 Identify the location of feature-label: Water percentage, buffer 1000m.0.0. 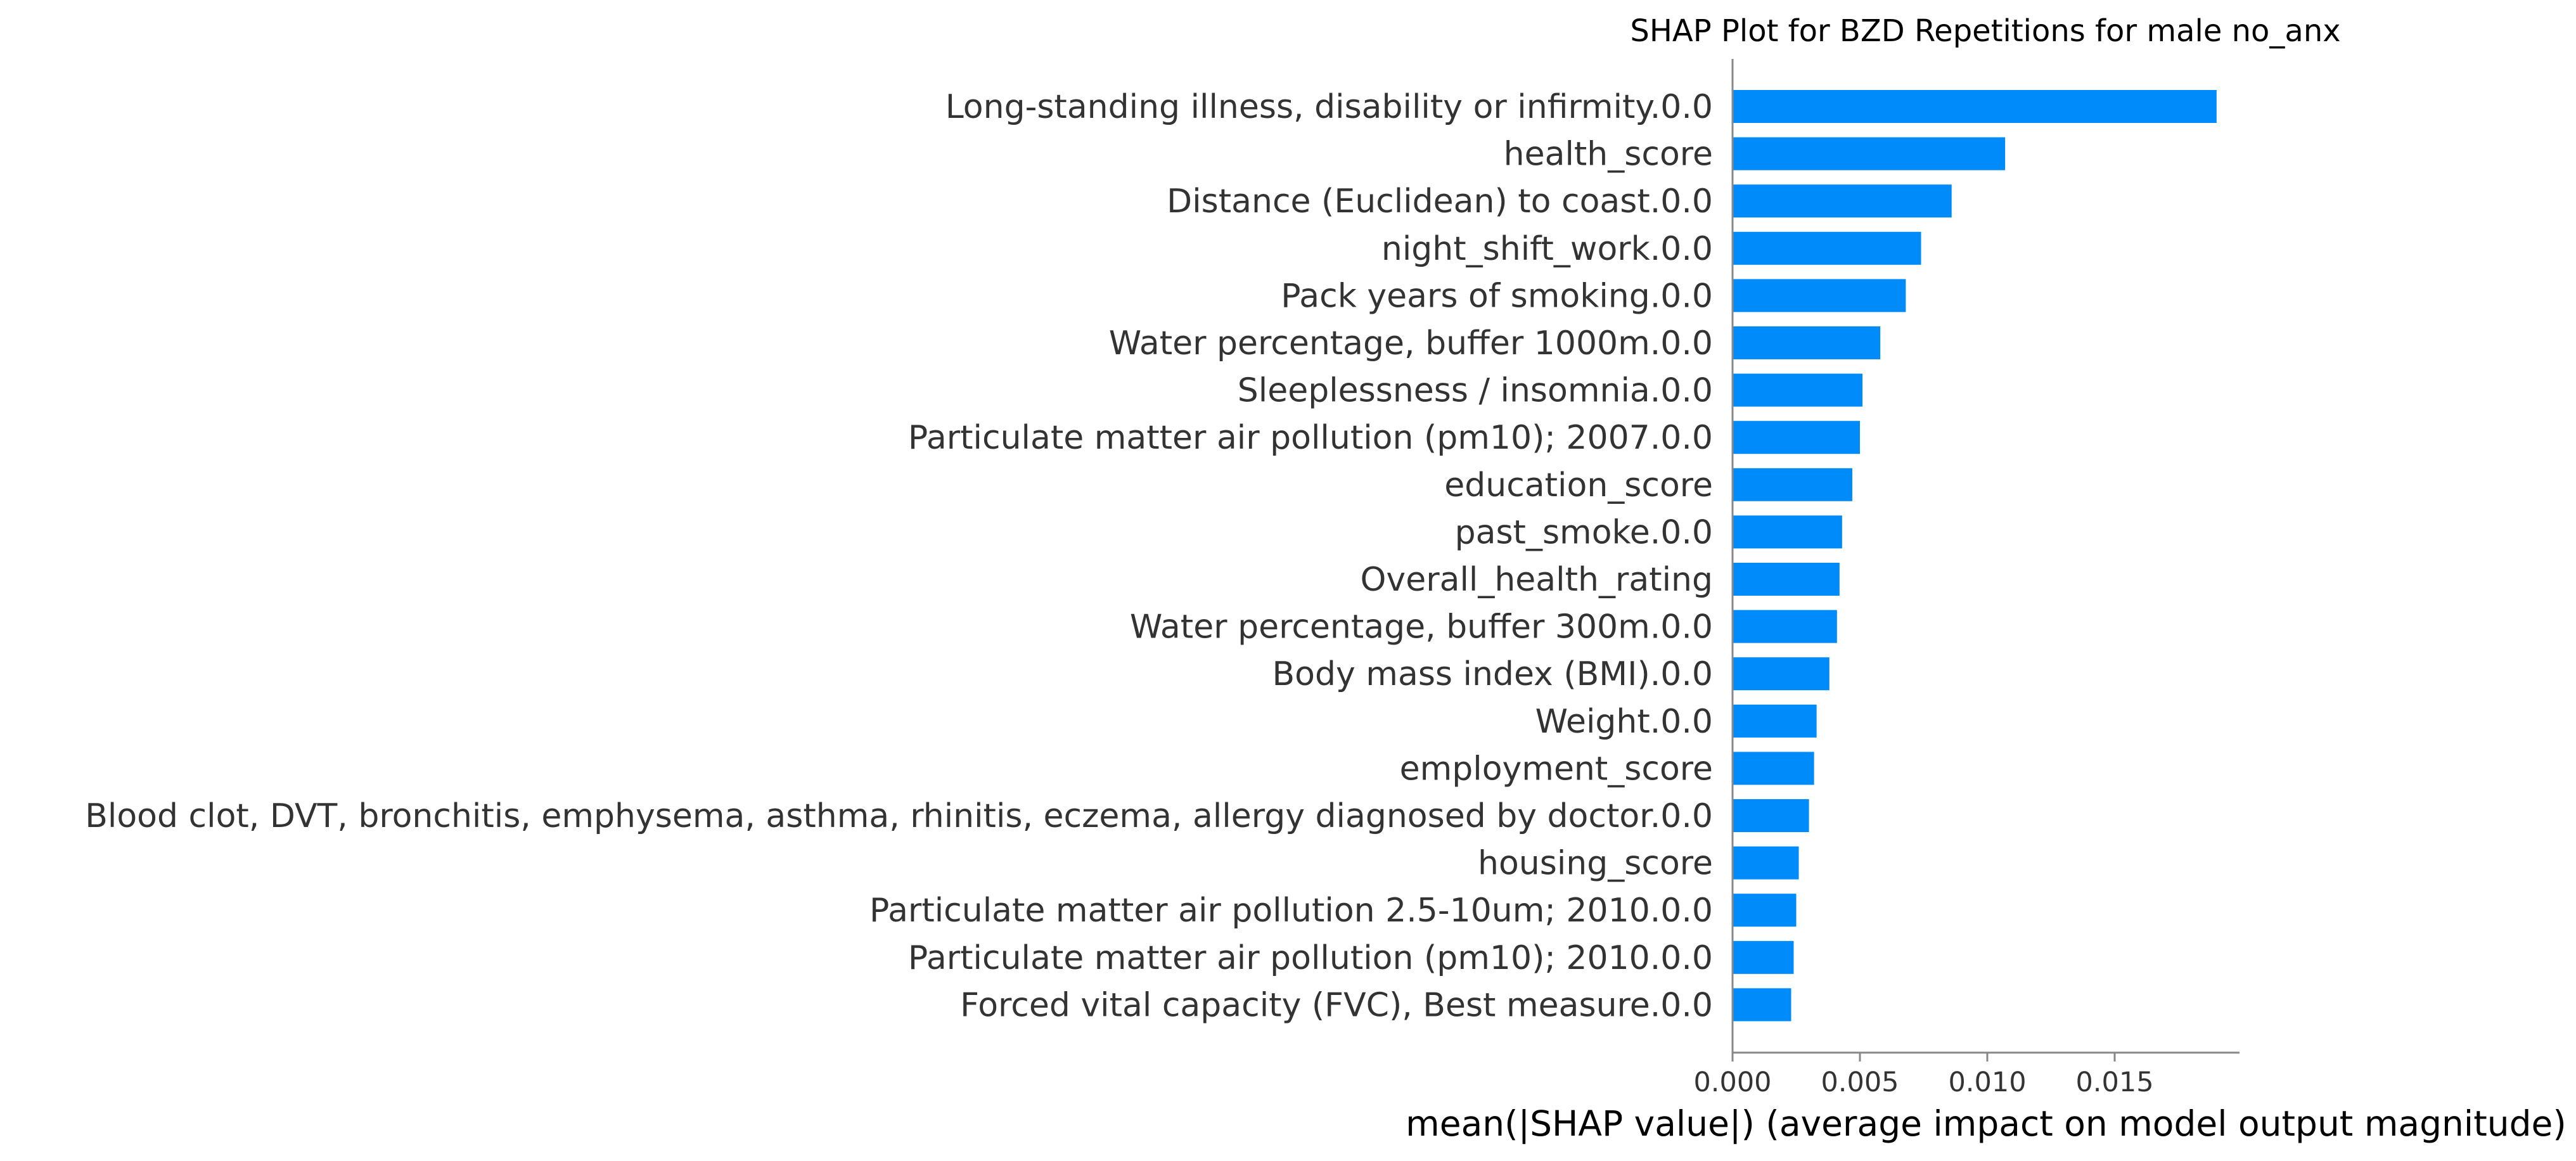
(1411, 343).